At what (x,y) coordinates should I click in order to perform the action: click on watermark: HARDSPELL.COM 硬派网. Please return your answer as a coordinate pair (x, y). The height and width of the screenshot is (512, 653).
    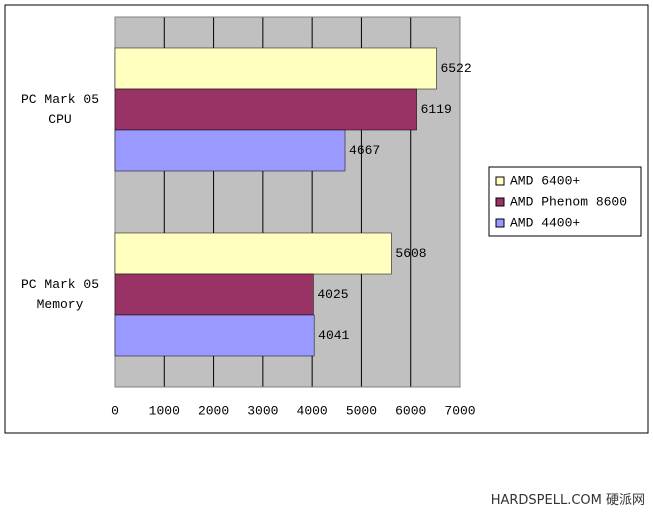
    Looking at the image, I should click on (567, 500).